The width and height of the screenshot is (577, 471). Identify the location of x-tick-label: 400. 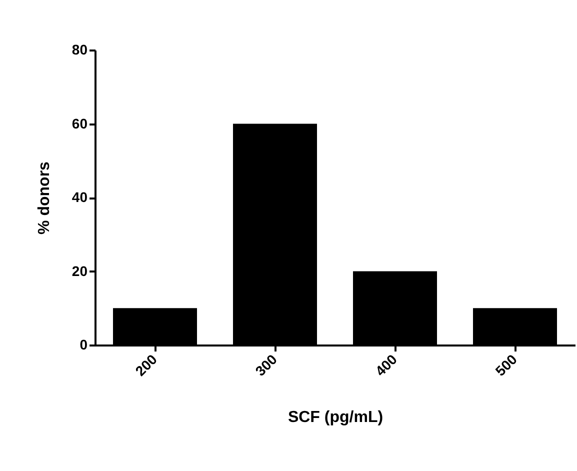
(386, 364).